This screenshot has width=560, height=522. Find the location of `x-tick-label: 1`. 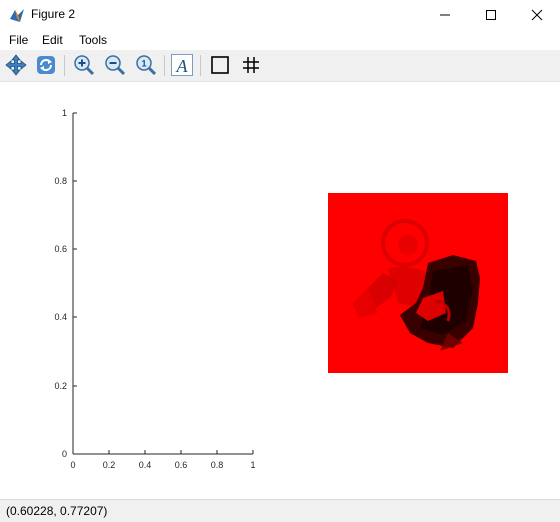

x-tick-label: 1 is located at coordinates (252, 465).